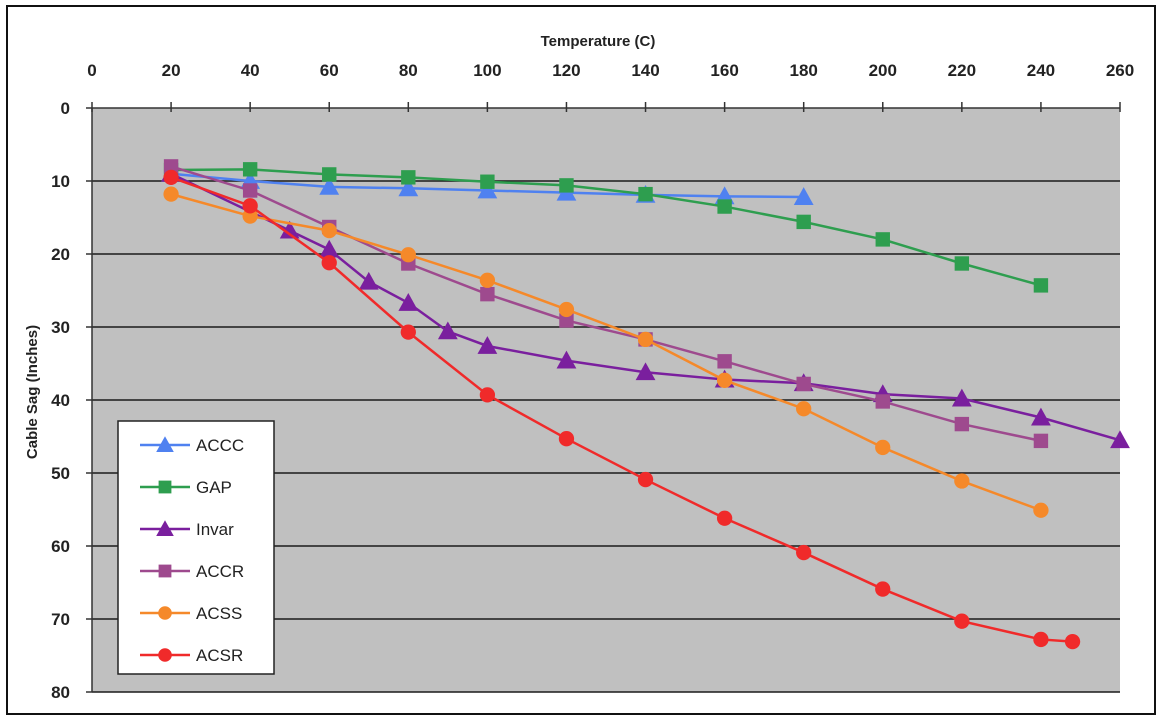 The width and height of the screenshot is (1164, 722). What do you see at coordinates (804, 70) in the screenshot?
I see `x-tick-label-180: 180` at bounding box center [804, 70].